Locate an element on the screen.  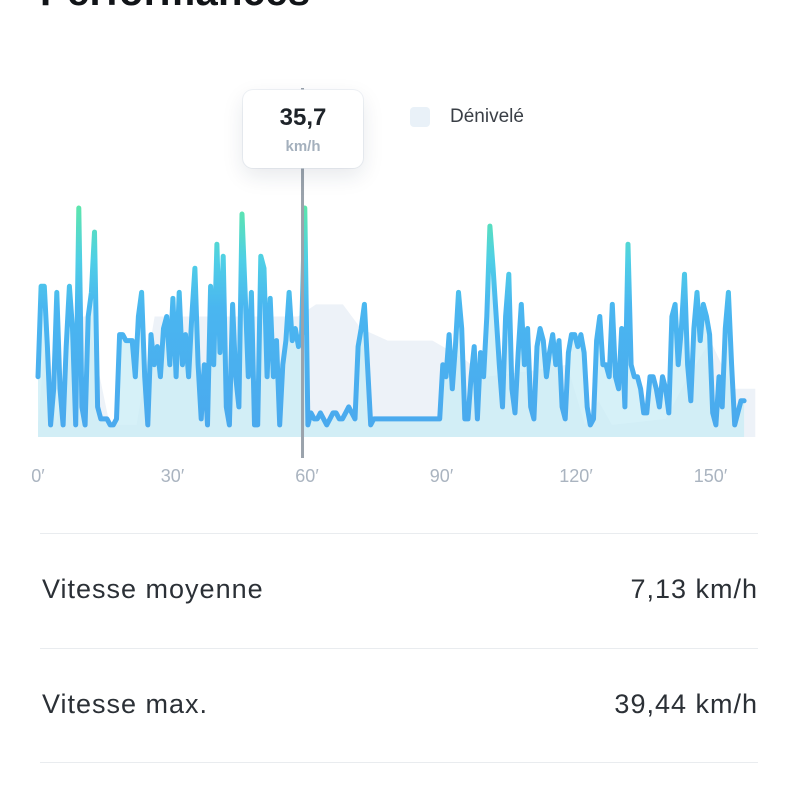
stat-row-max-speed: Vitesse max. 39,44 km/h is located at coordinates (400, 704).